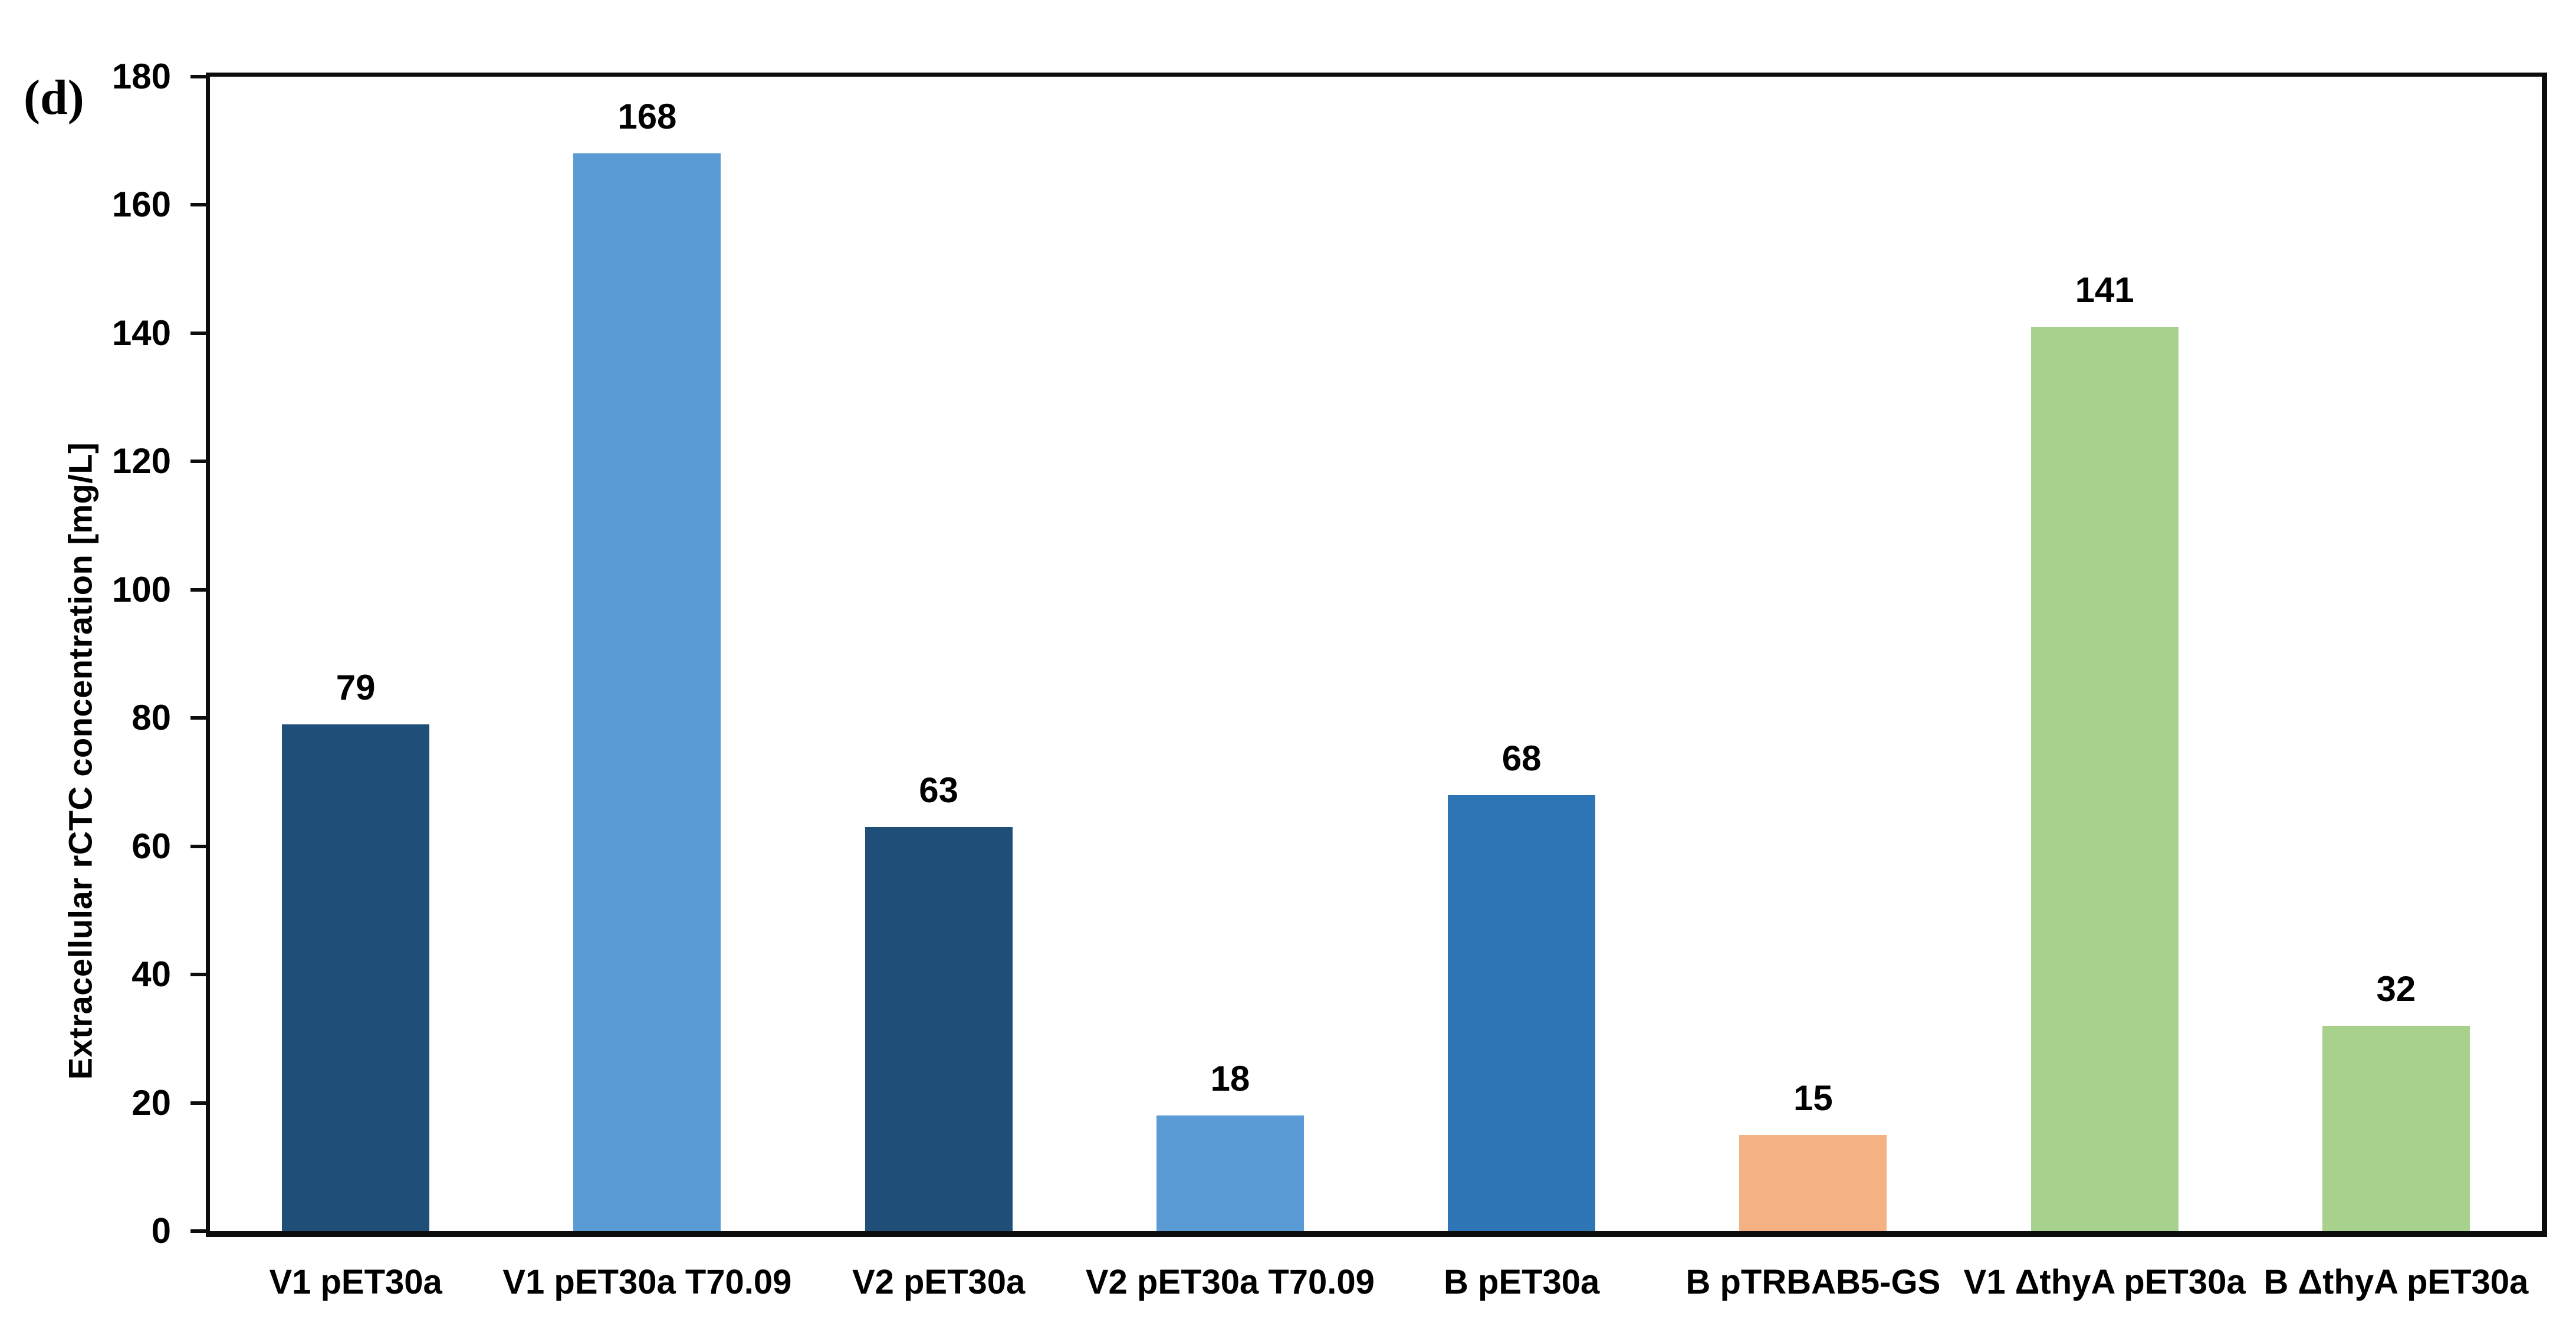 Image resolution: width=2576 pixels, height=1329 pixels. What do you see at coordinates (1230, 1079) in the screenshot?
I see `bar-value-label: 18` at bounding box center [1230, 1079].